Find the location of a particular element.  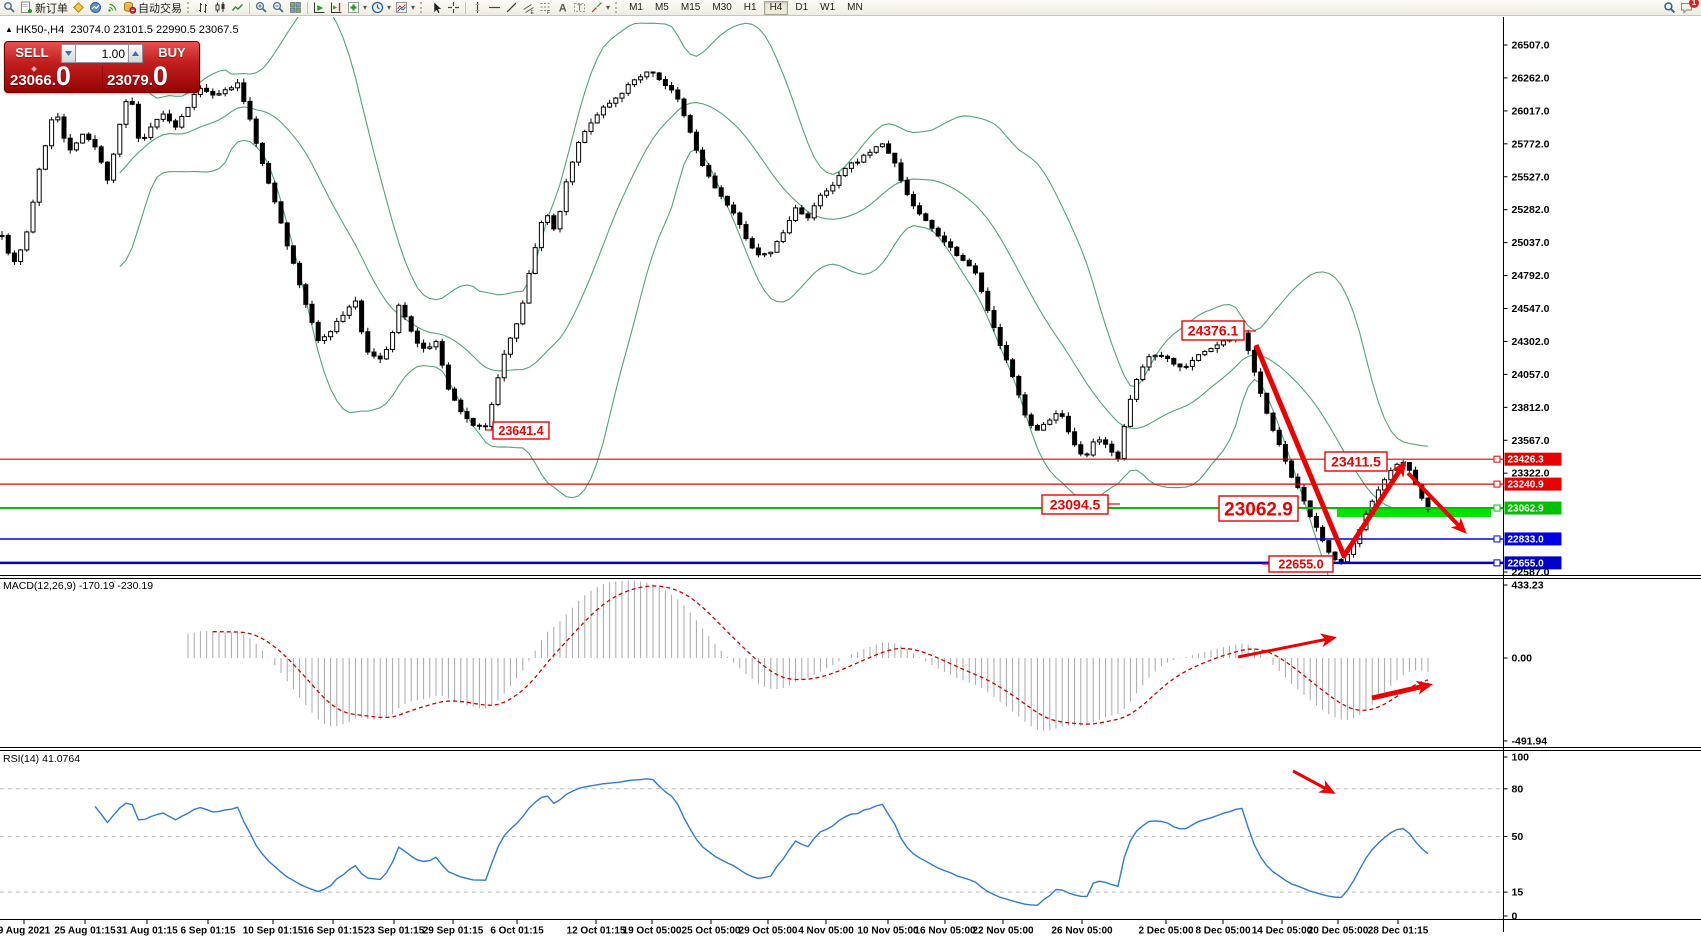

crosshair-button is located at coordinates (453, 7).